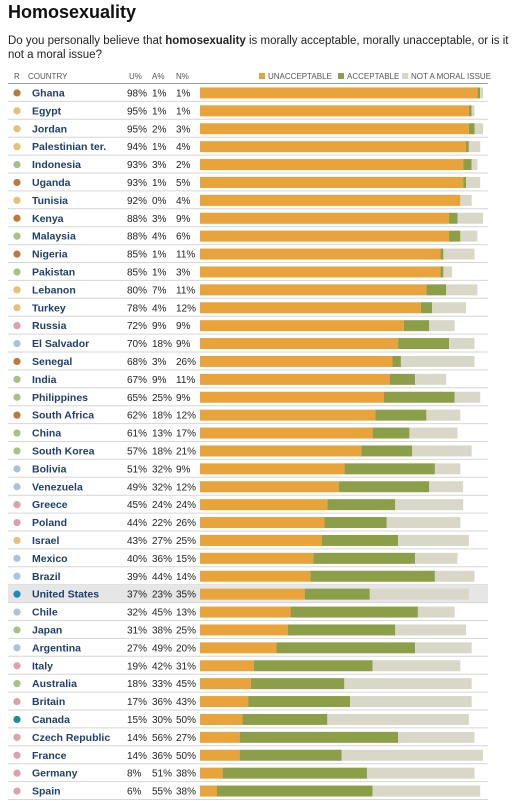 This screenshot has width=529, height=801. What do you see at coordinates (46, 577) in the screenshot?
I see `country-name: Brazil` at bounding box center [46, 577].